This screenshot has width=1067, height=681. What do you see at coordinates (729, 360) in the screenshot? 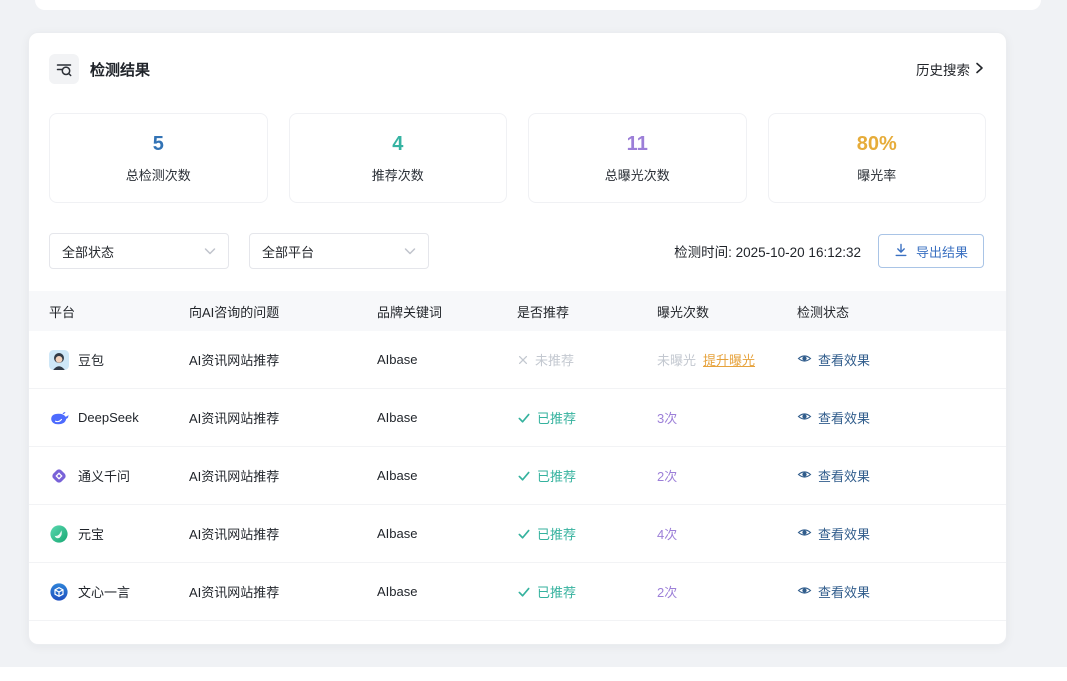
I see `boost-exposure-link: 提升曝光` at bounding box center [729, 360].